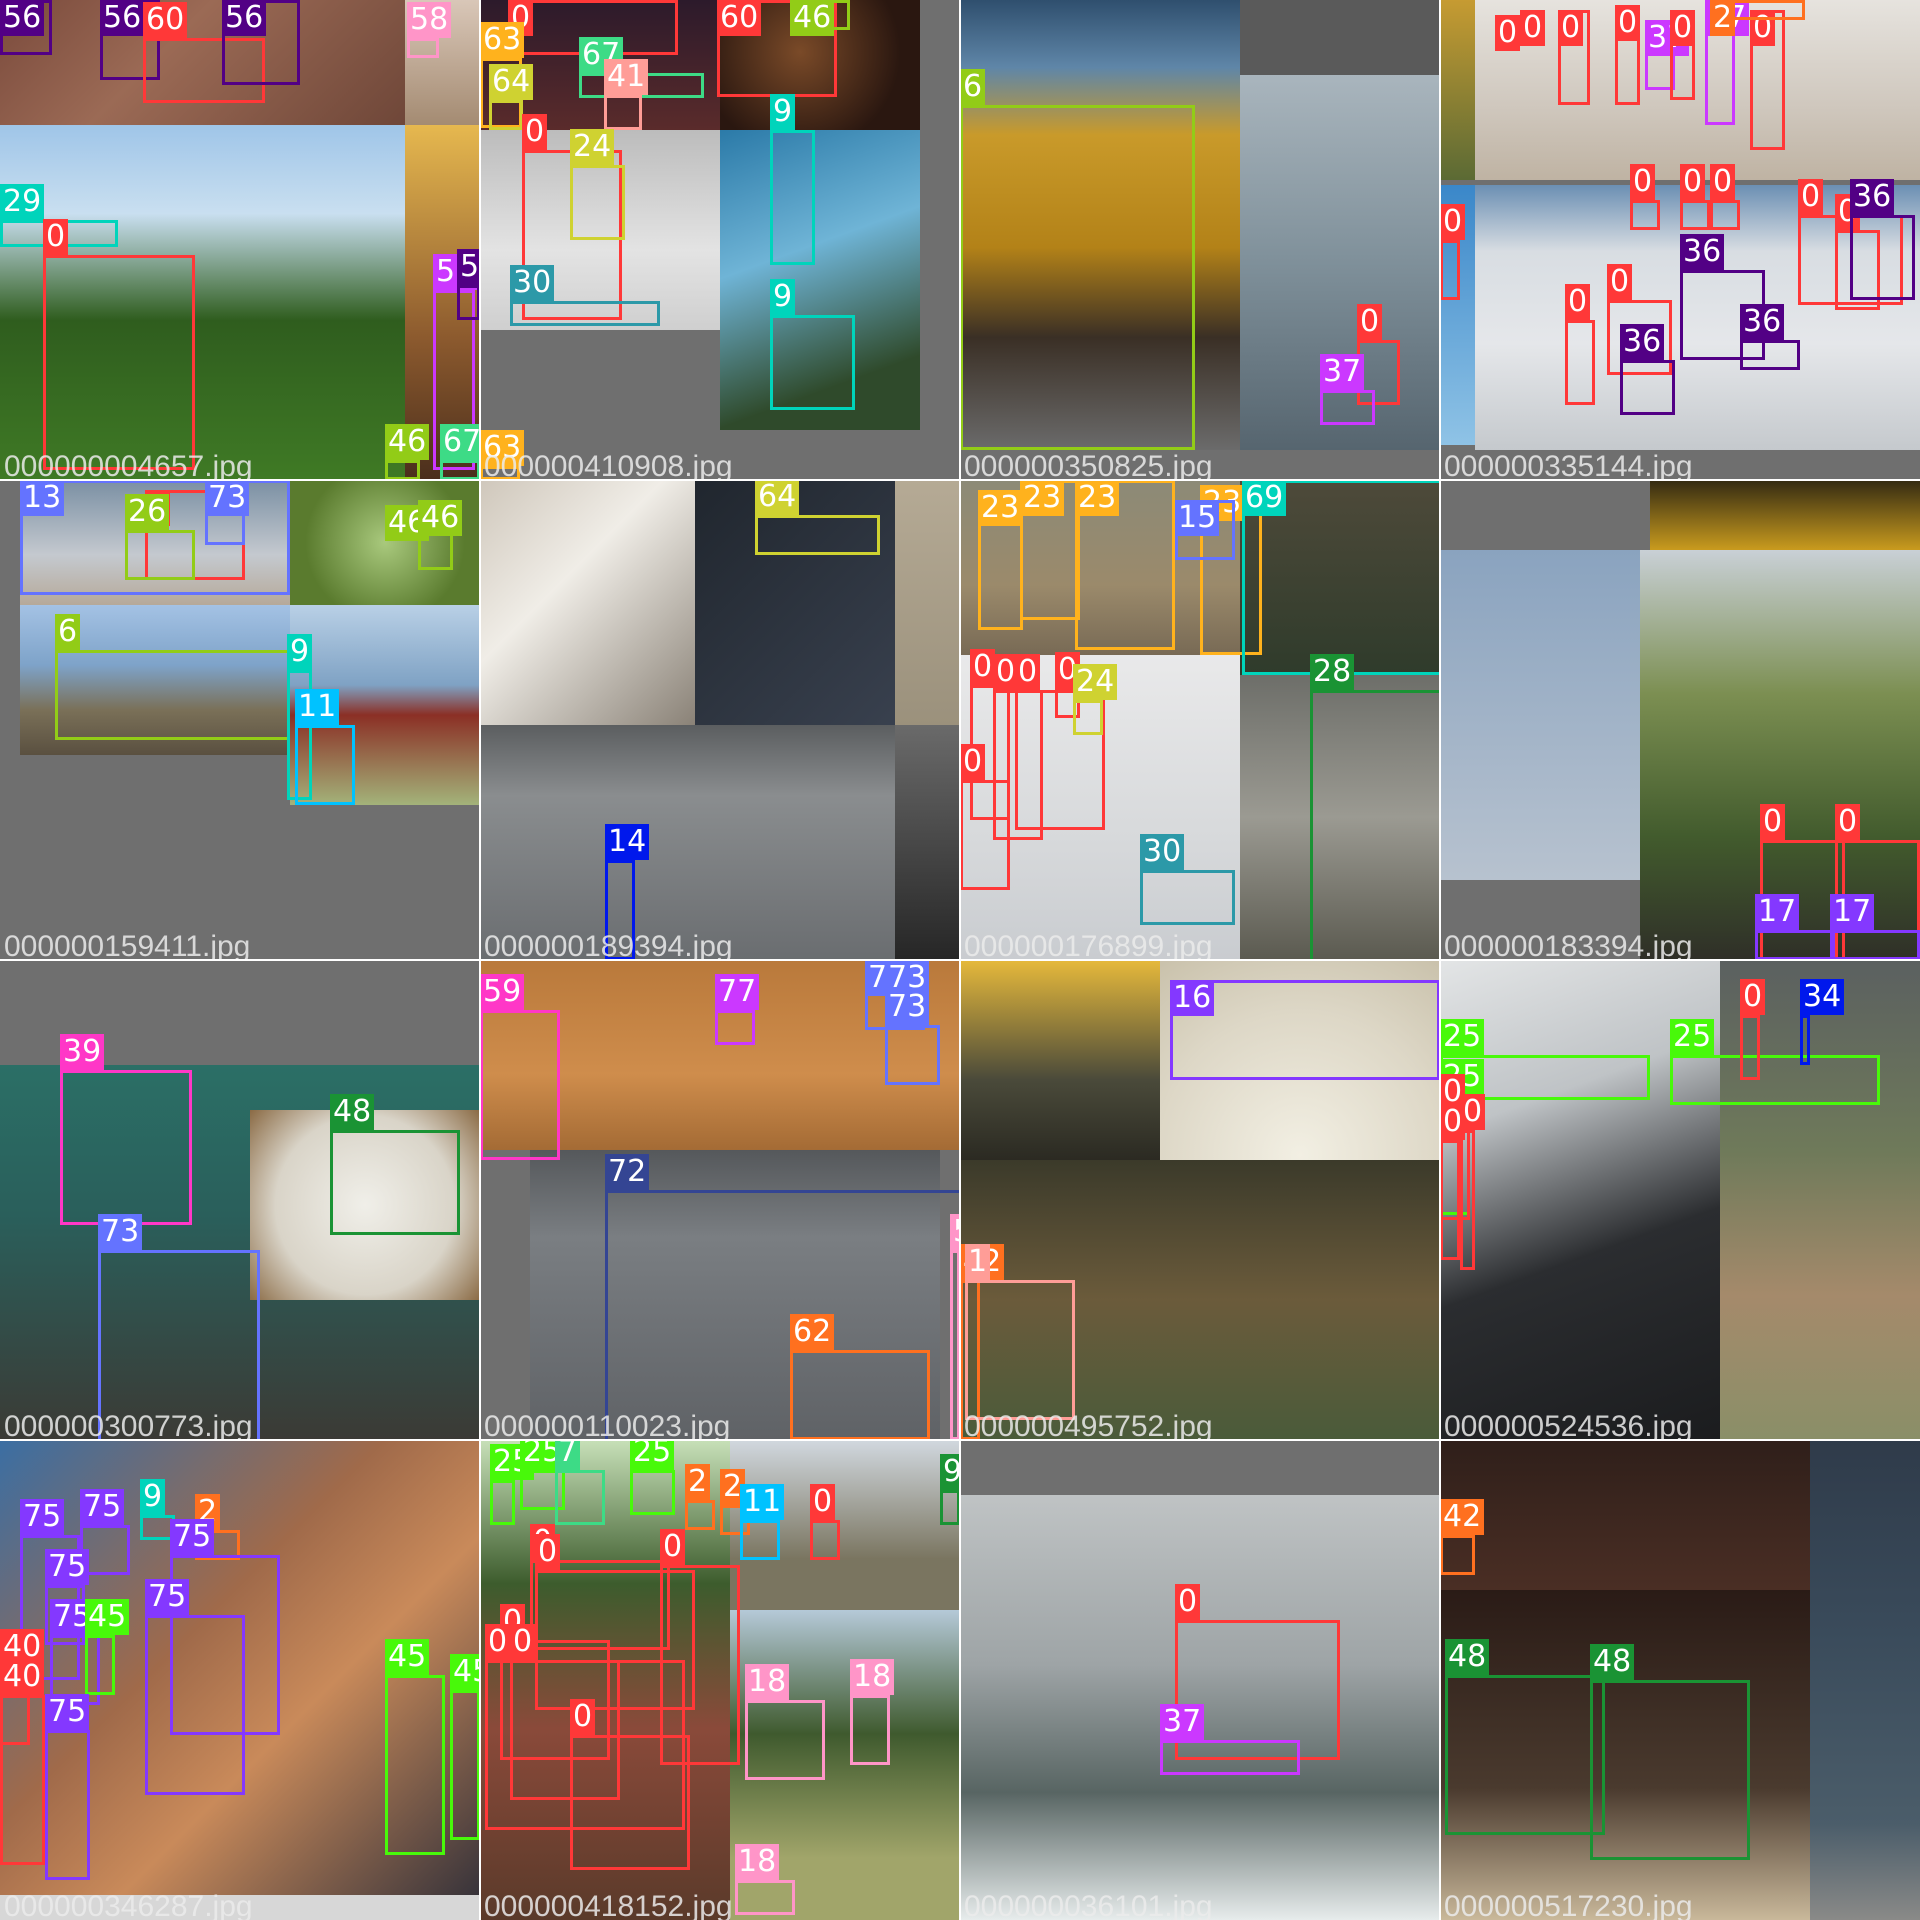 This screenshot has width=1920, height=1920. What do you see at coordinates (127, 945) in the screenshot?
I see `filename-caption: 000000159411.jpg` at bounding box center [127, 945].